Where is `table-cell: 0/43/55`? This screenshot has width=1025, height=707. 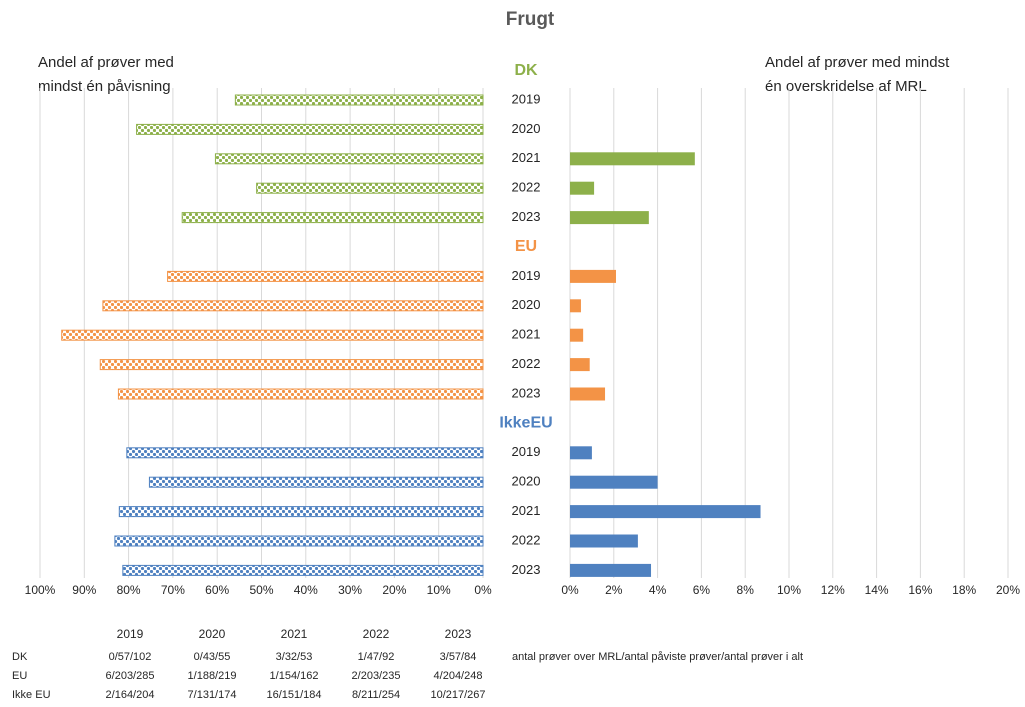 table-cell: 0/43/55 is located at coordinates (212, 657).